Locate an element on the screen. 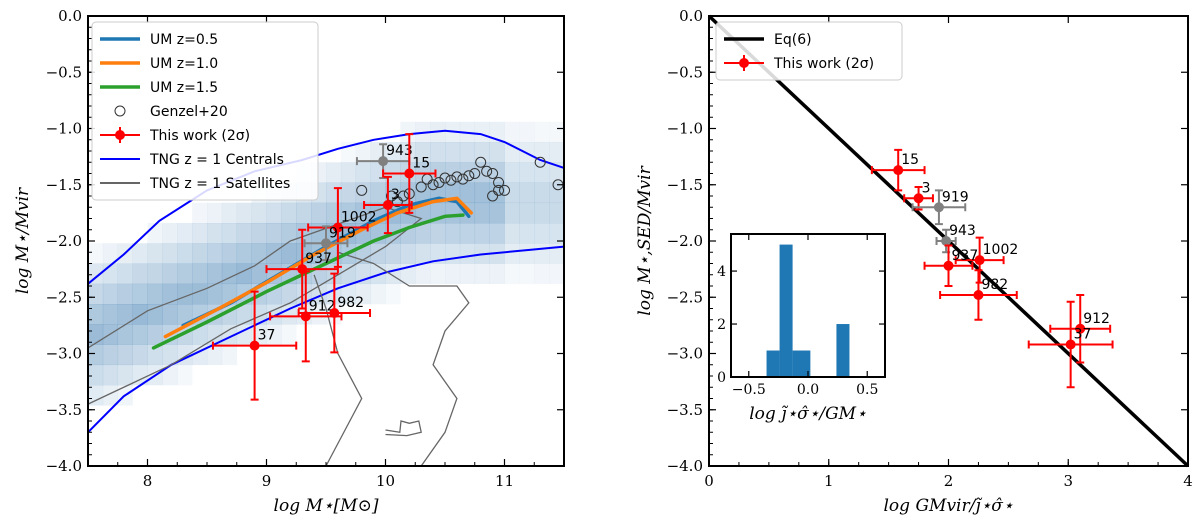 The width and height of the screenshot is (1200, 528). point-label: 982 is located at coordinates (350, 303).